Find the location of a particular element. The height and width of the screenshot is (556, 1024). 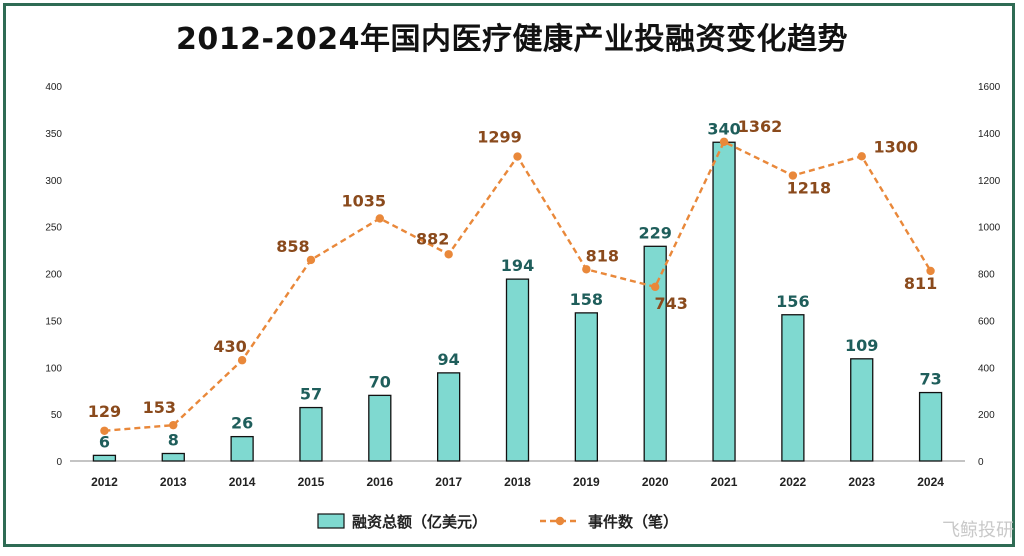

bar-value-label: 194 is located at coordinates (517, 265).